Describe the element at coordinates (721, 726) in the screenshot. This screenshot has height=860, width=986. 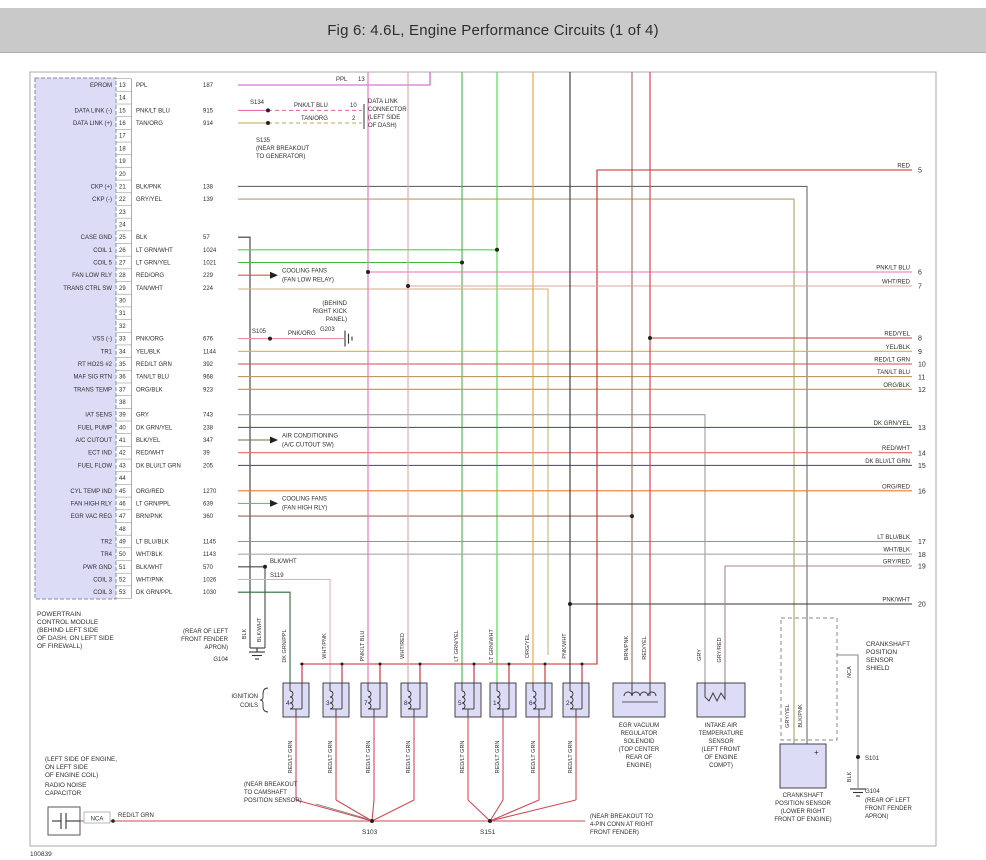
I see `iat-label: INTAKE AIR` at that location.